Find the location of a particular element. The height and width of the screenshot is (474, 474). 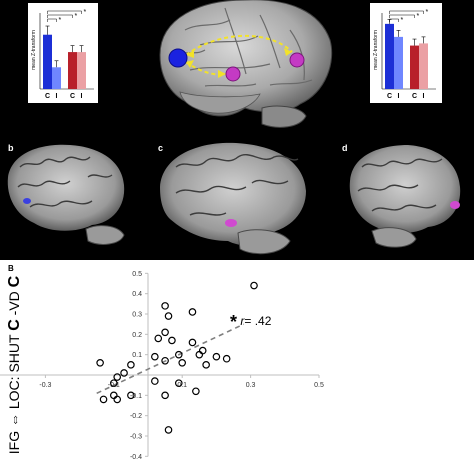

panel-letter-B: B is located at coordinates (11, 268).